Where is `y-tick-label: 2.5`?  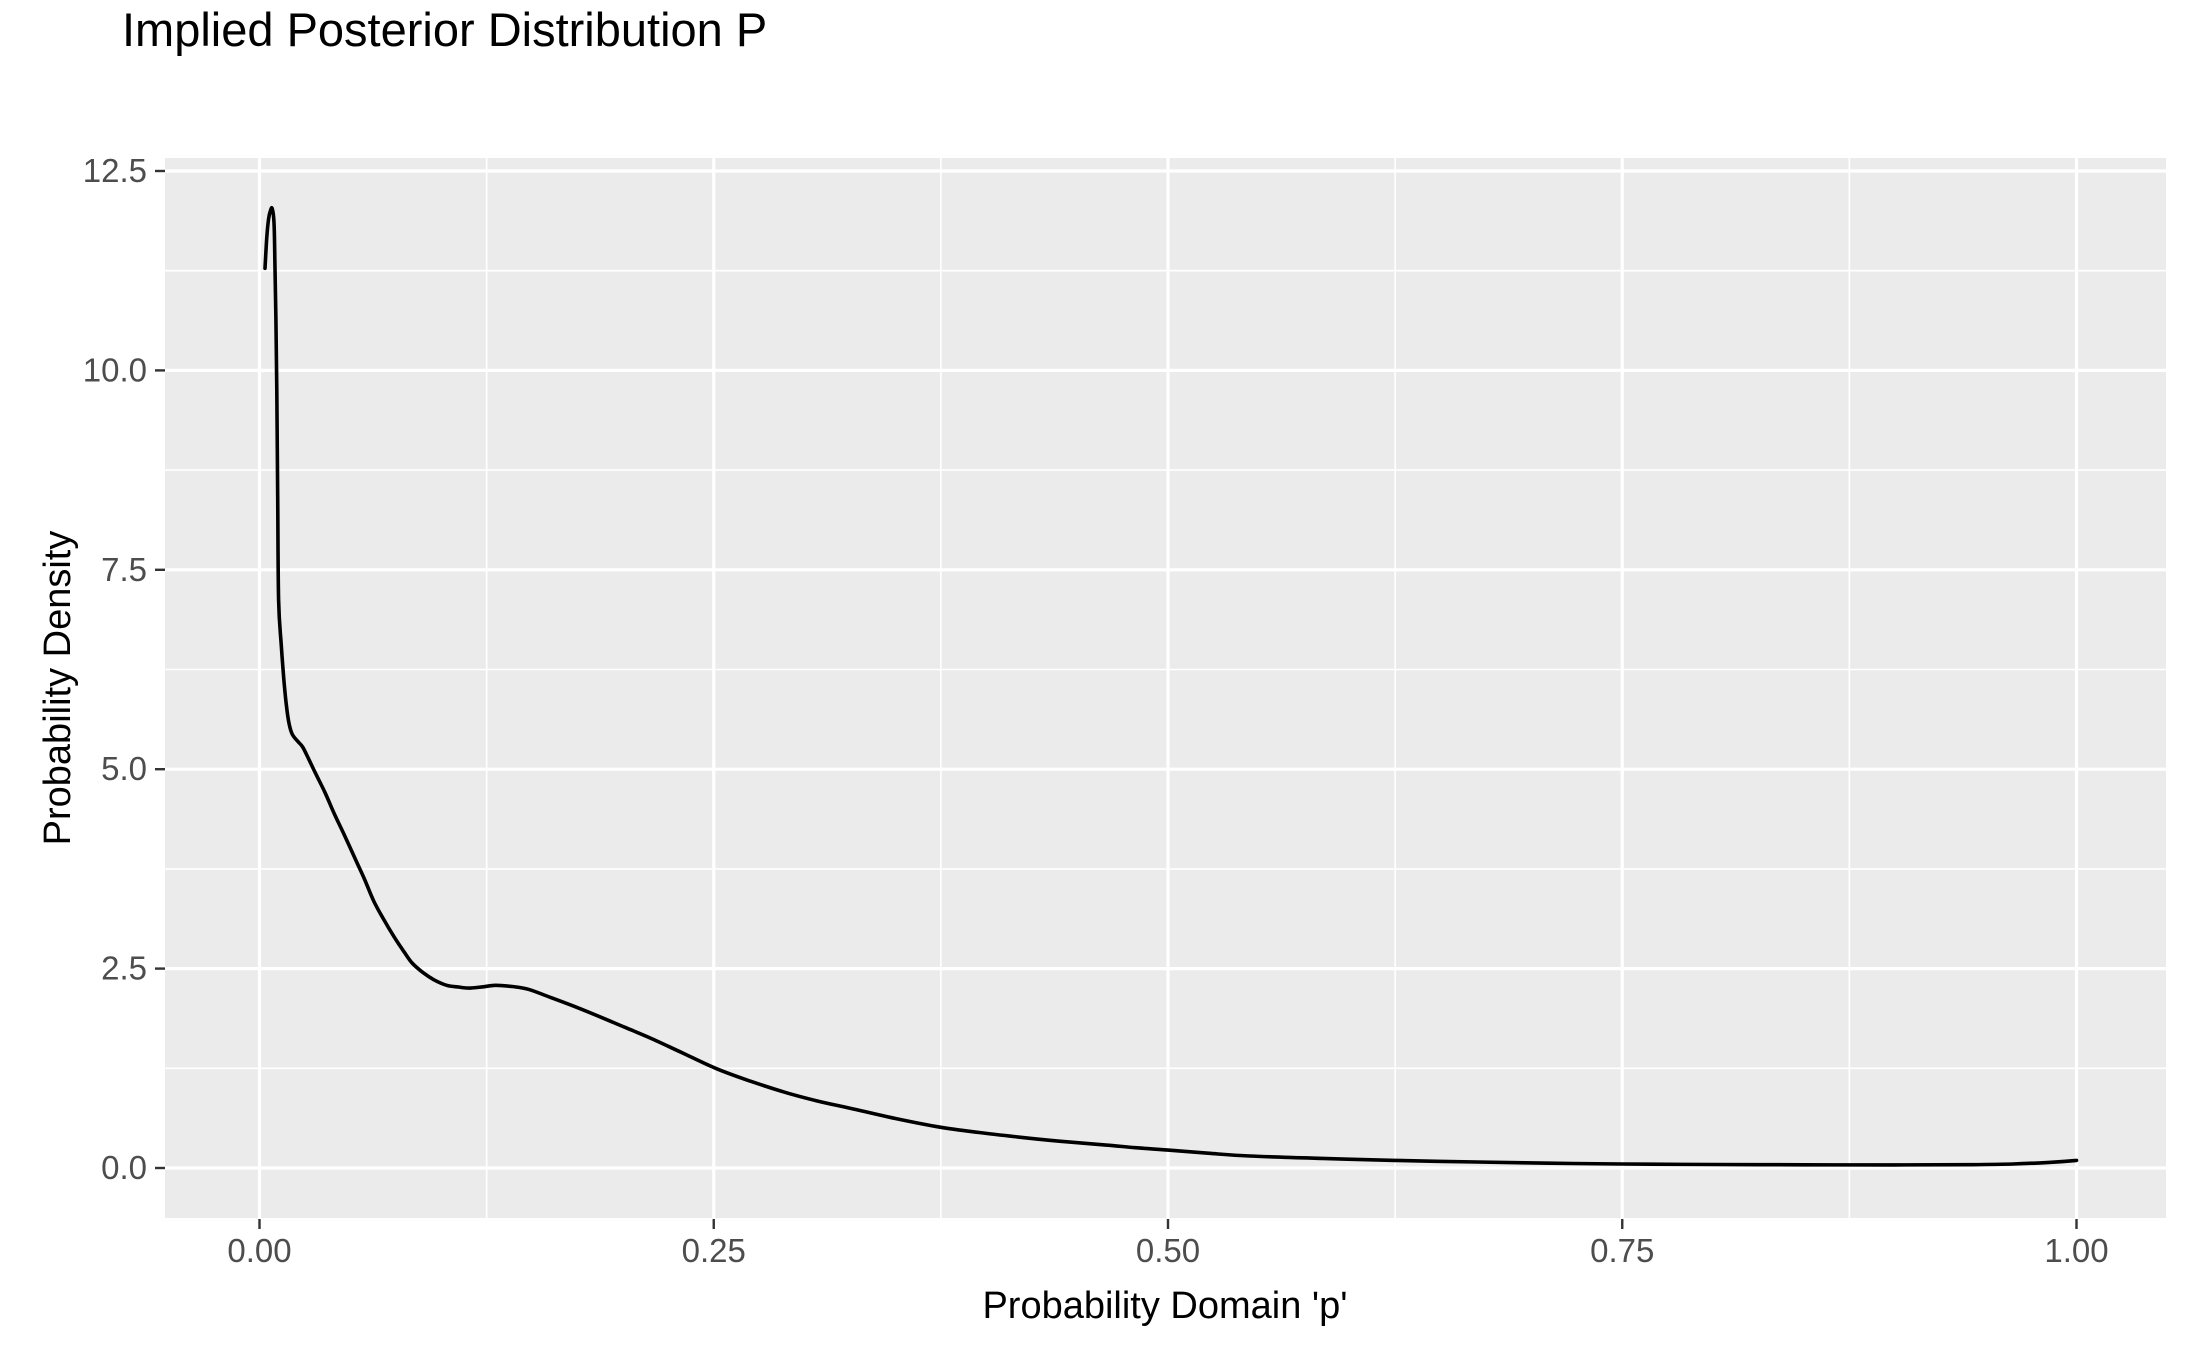 y-tick-label: 2.5 is located at coordinates (124, 968).